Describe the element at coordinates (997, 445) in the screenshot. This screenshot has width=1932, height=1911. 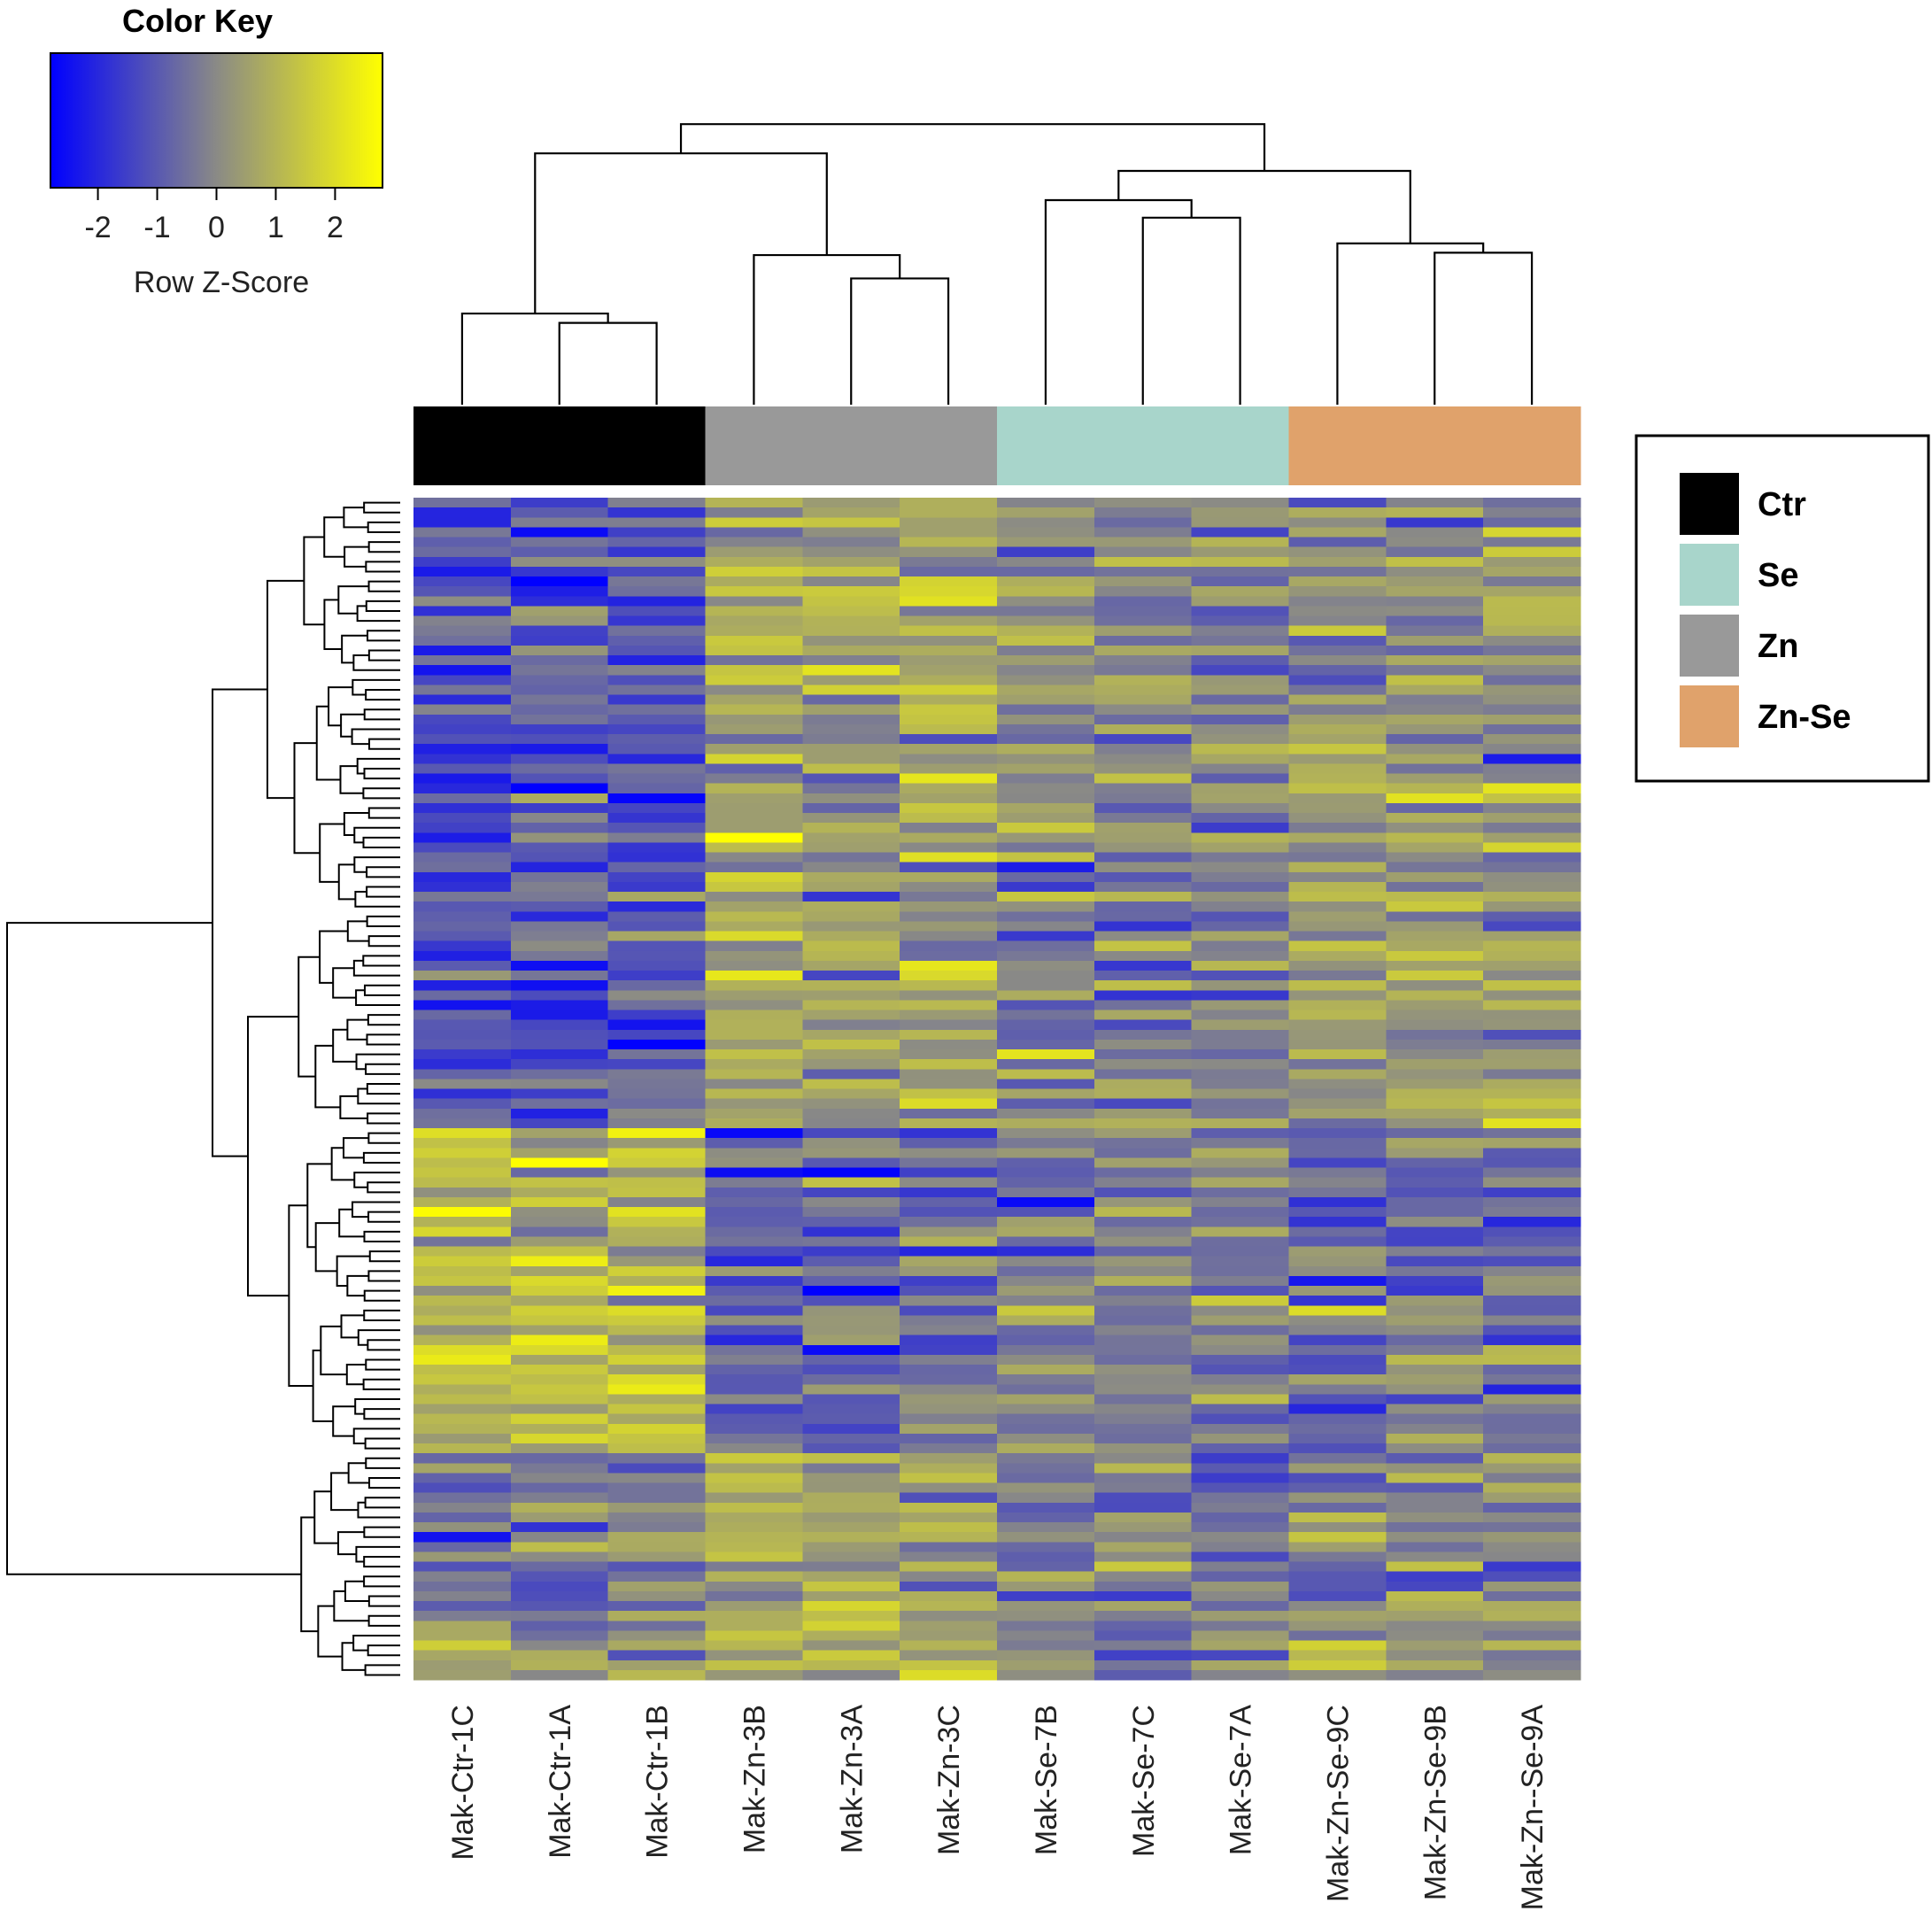
I see `column-group-bar` at that location.